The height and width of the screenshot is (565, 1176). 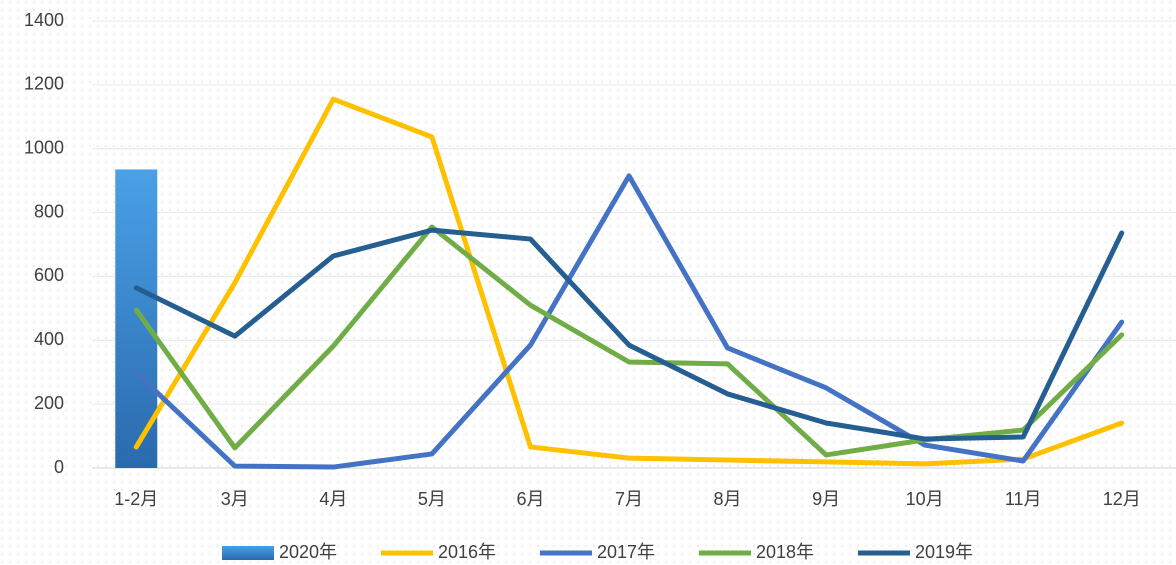 What do you see at coordinates (44, 84) in the screenshot?
I see `y-tick-label: 1200` at bounding box center [44, 84].